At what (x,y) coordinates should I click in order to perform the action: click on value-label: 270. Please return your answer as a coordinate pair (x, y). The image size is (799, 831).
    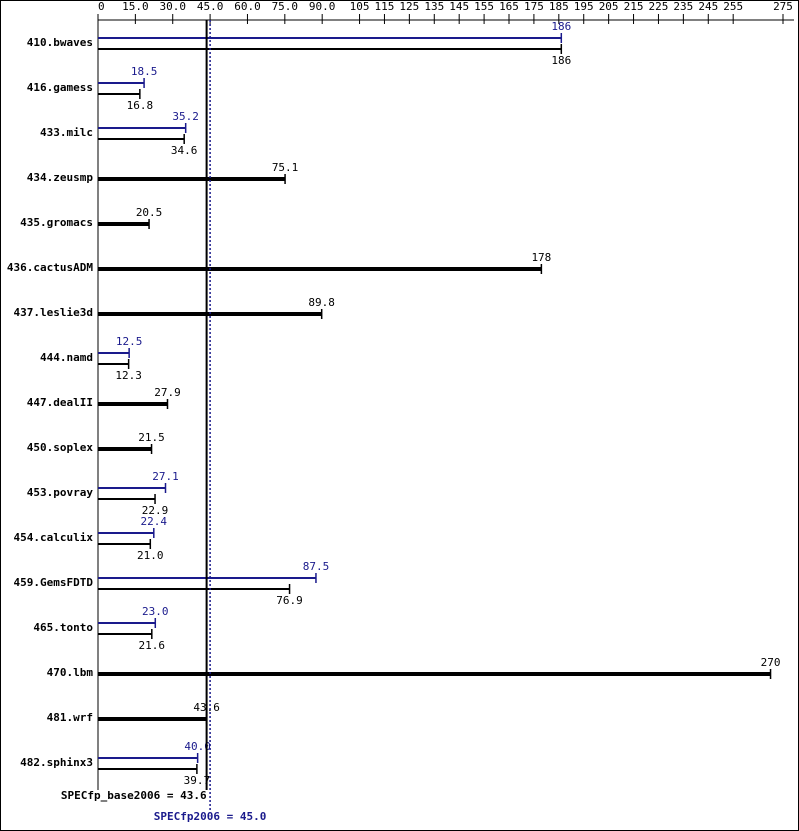
    Looking at the image, I should click on (771, 662).